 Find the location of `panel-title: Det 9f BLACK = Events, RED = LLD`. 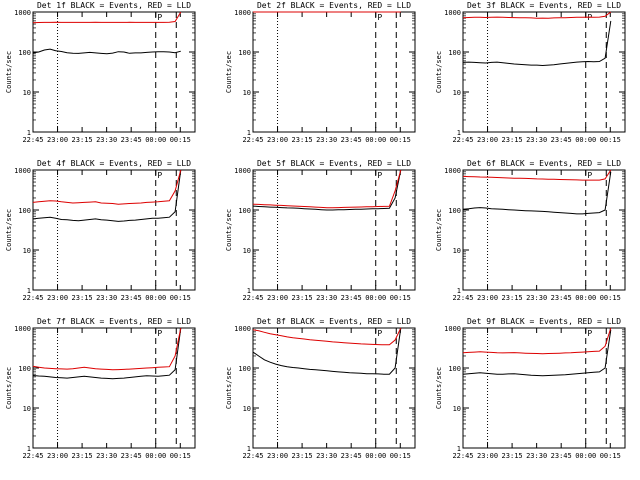

panel-title: Det 9f BLACK = Events, RED = LLD is located at coordinates (544, 321).